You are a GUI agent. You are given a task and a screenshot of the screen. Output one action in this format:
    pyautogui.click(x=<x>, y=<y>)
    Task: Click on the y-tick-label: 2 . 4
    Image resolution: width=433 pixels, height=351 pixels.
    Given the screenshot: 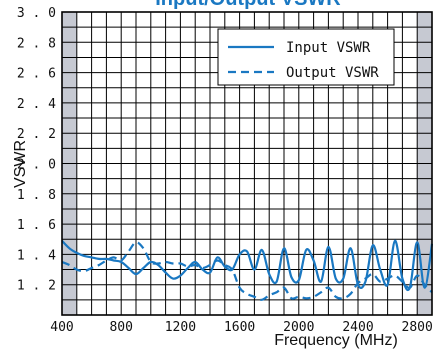 What is the action you would take?
    pyautogui.click(x=36, y=104)
    